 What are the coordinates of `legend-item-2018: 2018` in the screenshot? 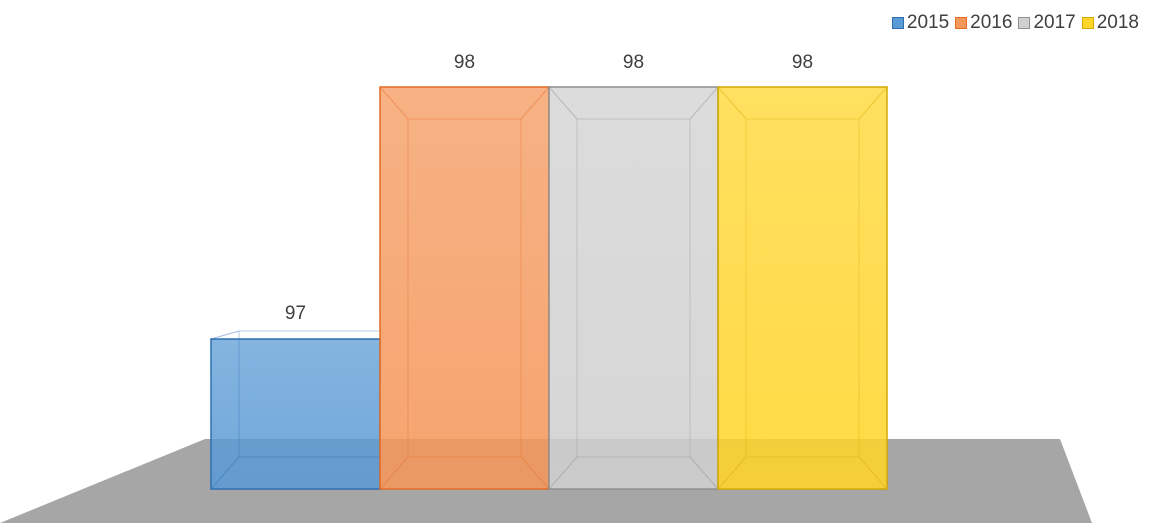 It's located at (1110, 23).